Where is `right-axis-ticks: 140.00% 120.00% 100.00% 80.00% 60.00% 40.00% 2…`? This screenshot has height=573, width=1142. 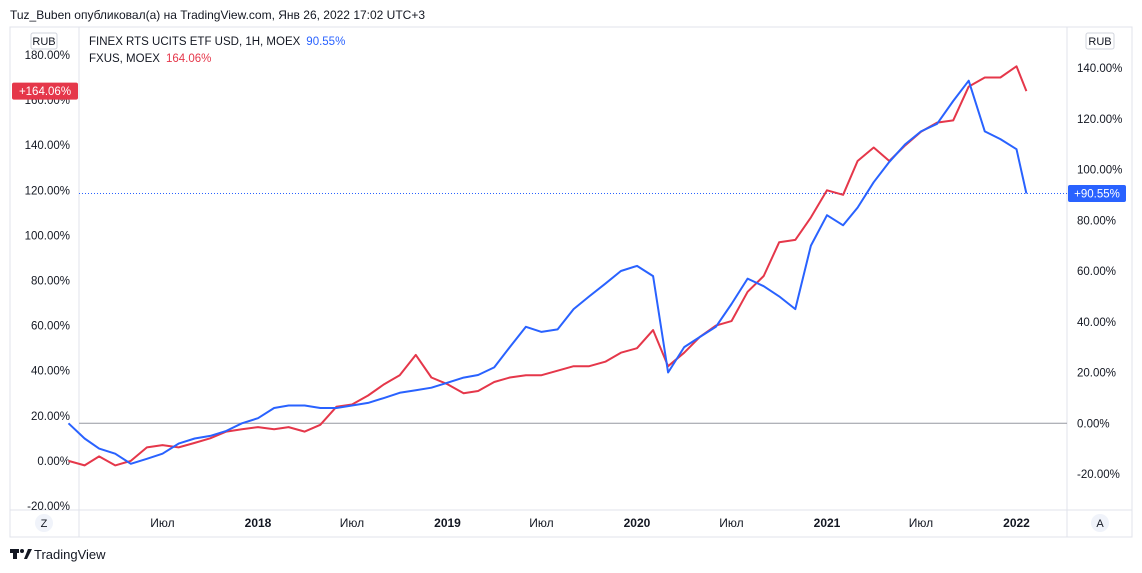
right-axis-ticks: 140.00% 120.00% 100.00% 80.00% 60.00% 40.00% 2… is located at coordinates (1099, 272).